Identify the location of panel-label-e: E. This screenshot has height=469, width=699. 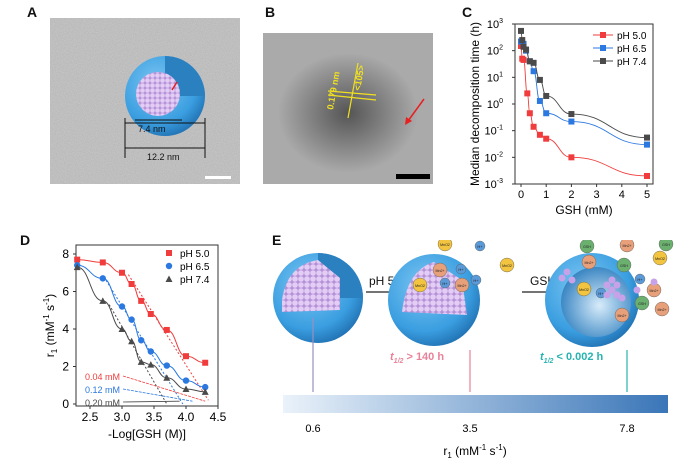
(277, 240).